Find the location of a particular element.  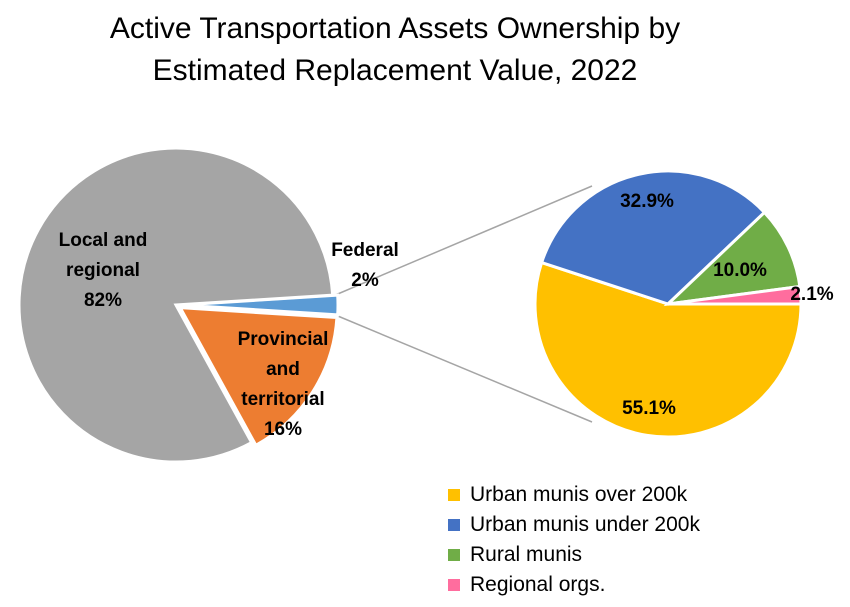

local-breakdown-pie is located at coordinates (668, 304).